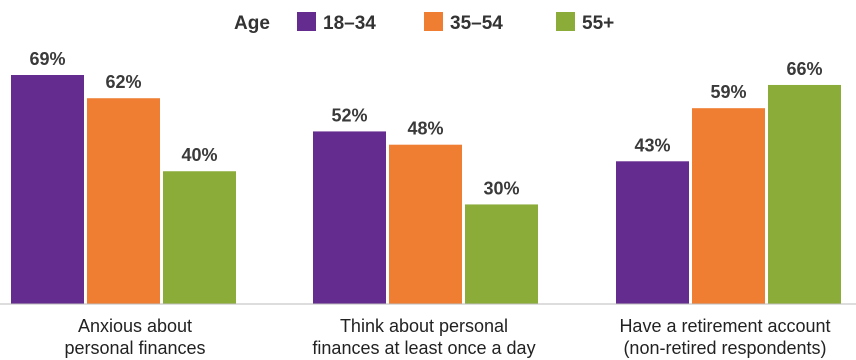 Image resolution: width=856 pixels, height=360 pixels. What do you see at coordinates (425, 129) in the screenshot?
I see `bar-value-label: 48%` at bounding box center [425, 129].